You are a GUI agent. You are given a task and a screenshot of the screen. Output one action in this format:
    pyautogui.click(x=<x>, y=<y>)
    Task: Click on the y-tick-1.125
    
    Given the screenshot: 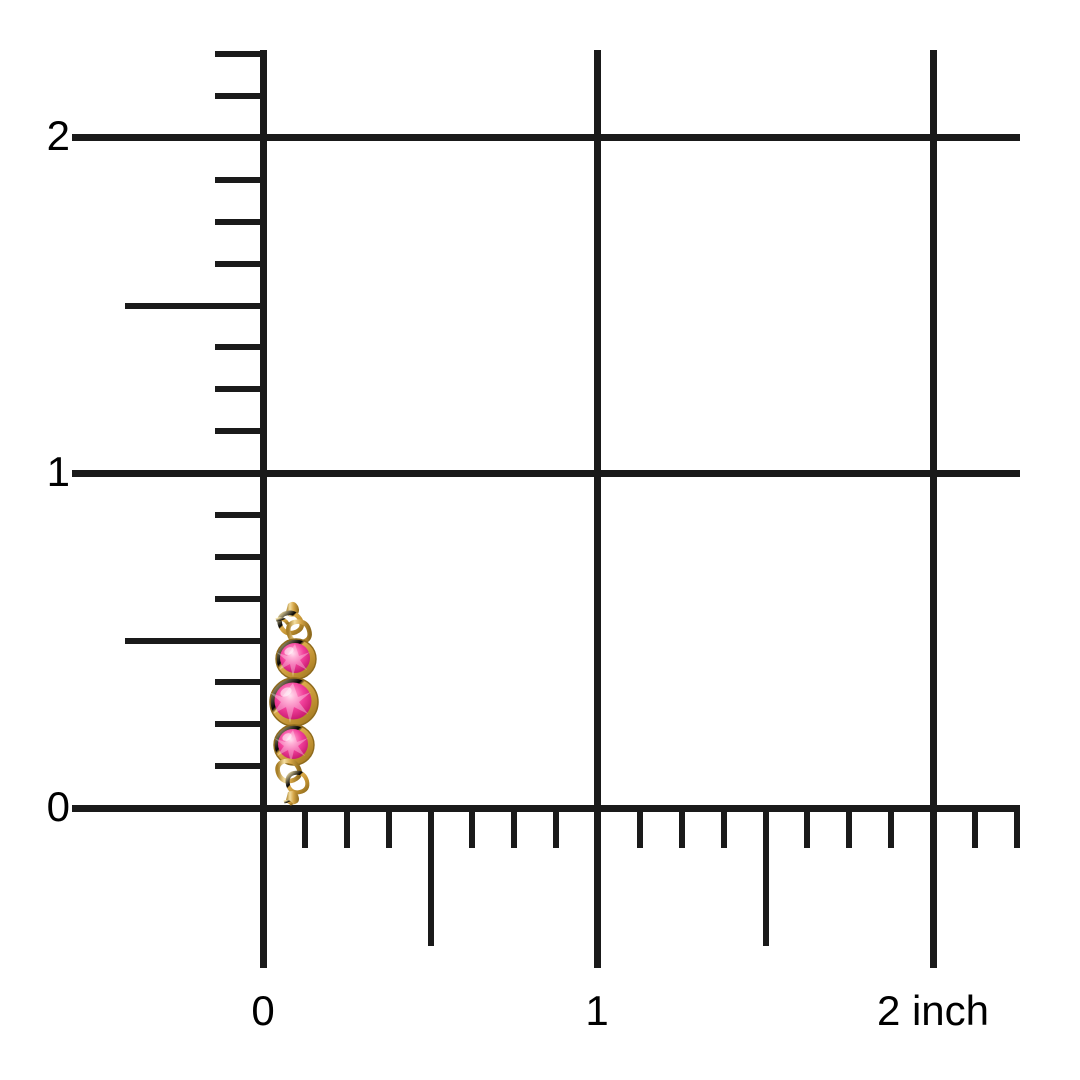 What is the action you would take?
    pyautogui.click(x=239, y=431)
    